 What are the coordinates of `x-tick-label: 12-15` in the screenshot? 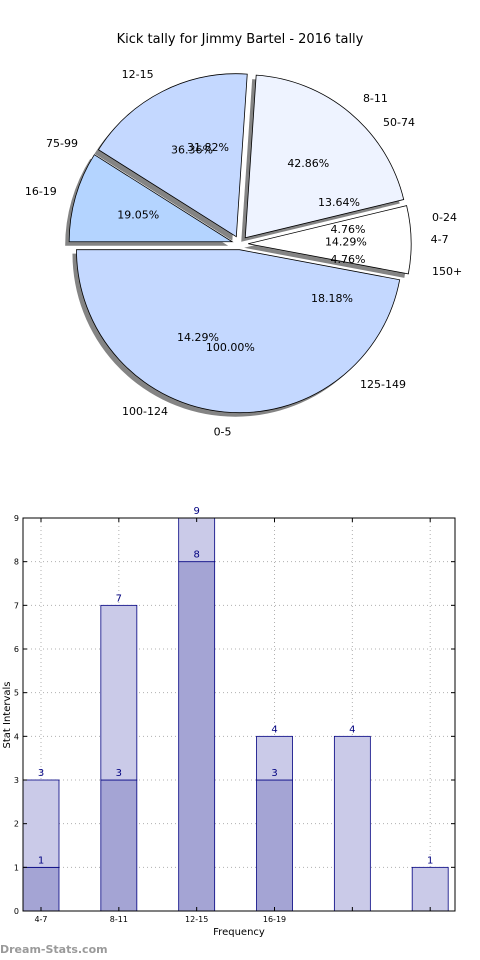 It's located at (196, 919).